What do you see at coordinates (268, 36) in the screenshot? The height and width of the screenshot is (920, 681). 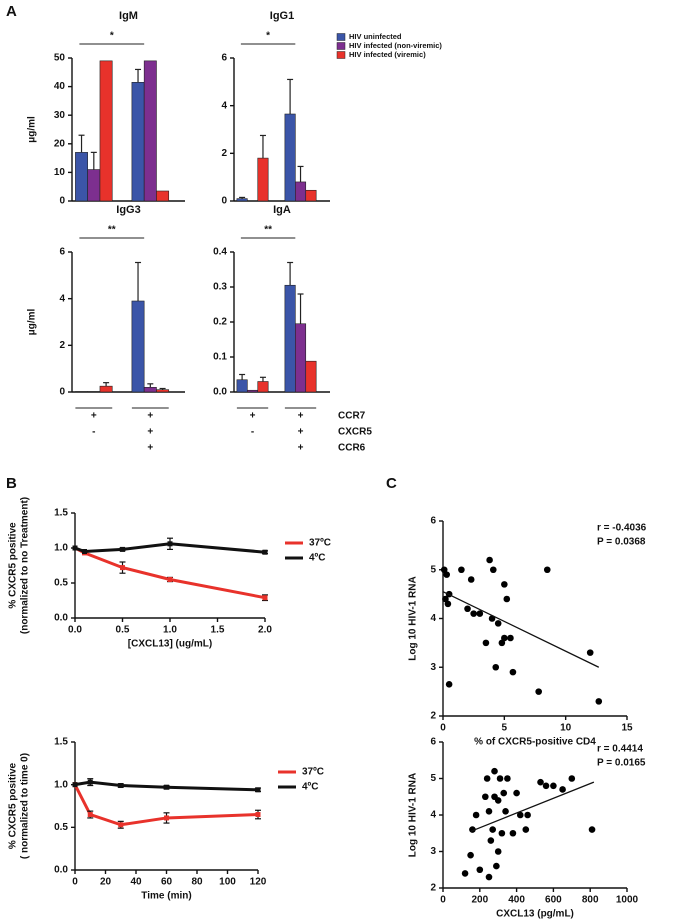 I see `significance-label: *` at bounding box center [268, 36].